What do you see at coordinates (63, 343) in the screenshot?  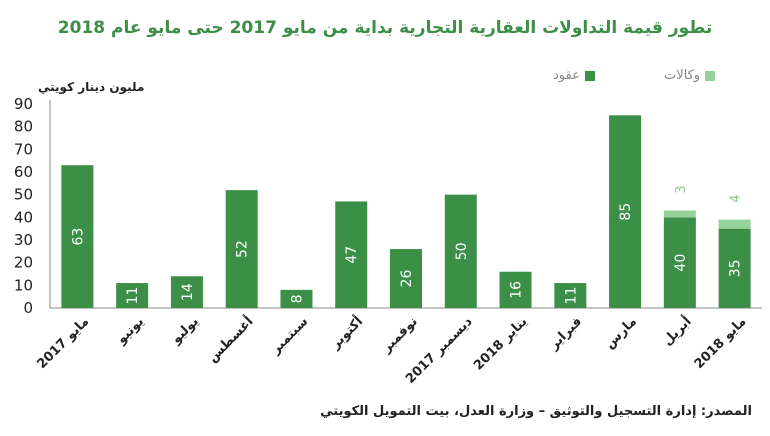 I see `x-tick-label: مايو 2017` at bounding box center [63, 343].